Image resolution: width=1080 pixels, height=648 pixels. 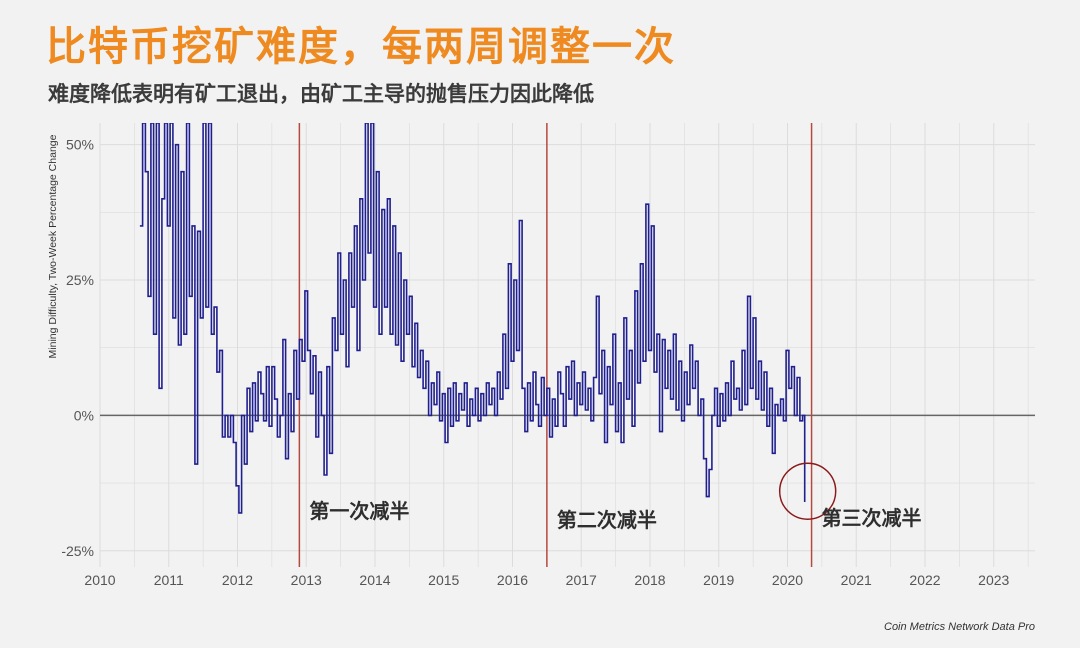 What do you see at coordinates (306, 580) in the screenshot?
I see `x-tick-label: 2013` at bounding box center [306, 580].